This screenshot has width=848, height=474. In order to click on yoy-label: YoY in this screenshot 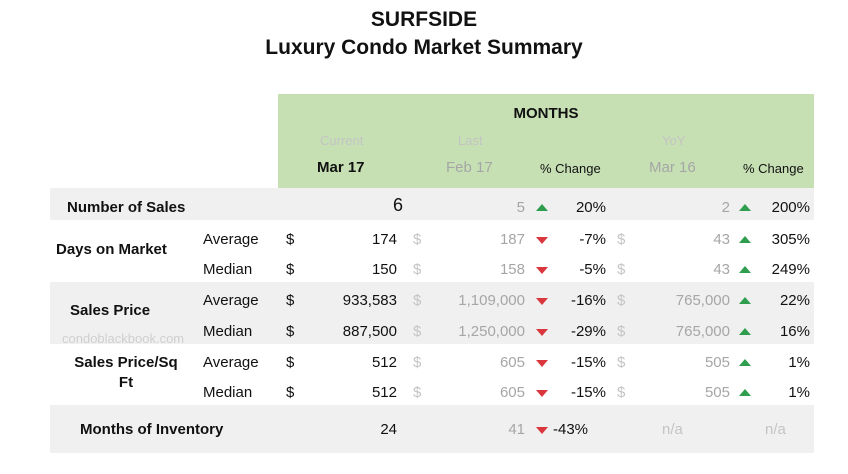, I will do `click(674, 140)`.